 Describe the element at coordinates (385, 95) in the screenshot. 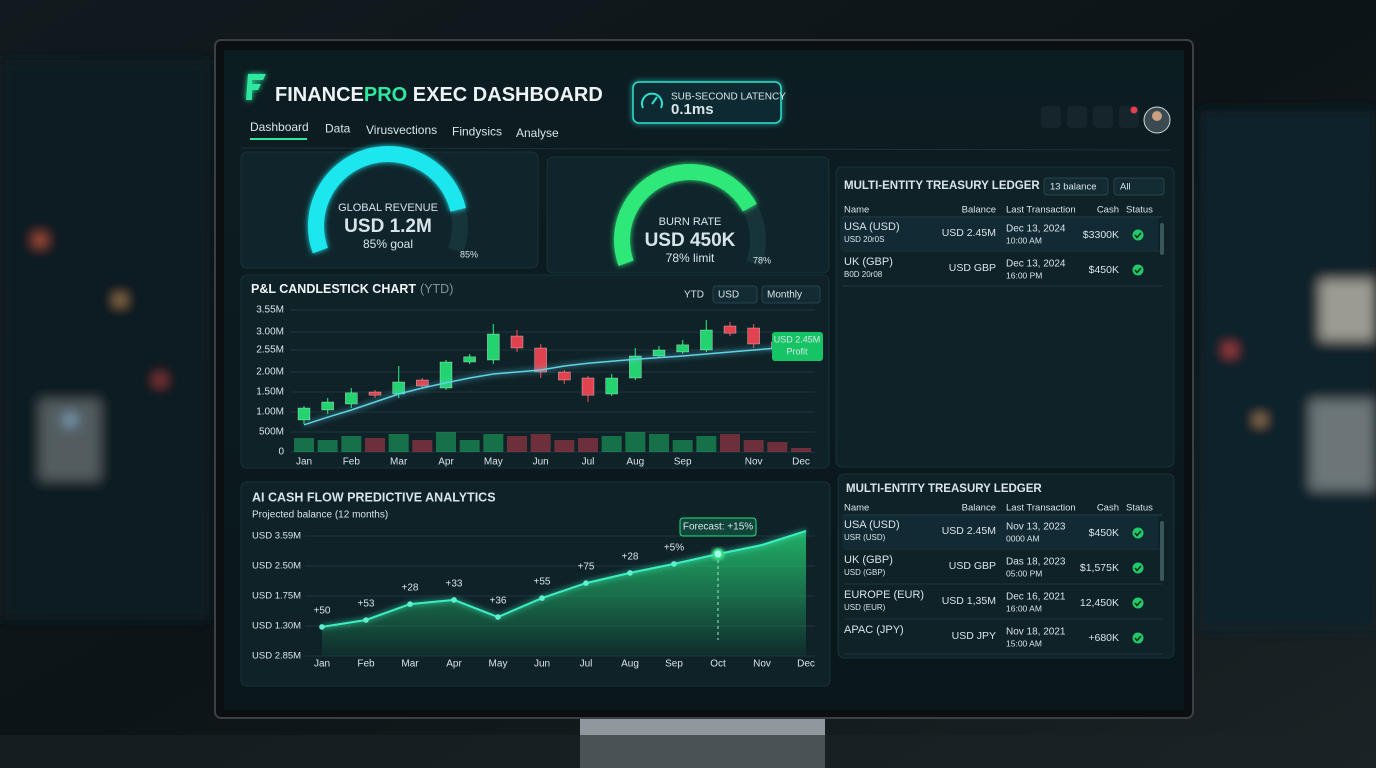

I see `title-part: PRO` at that location.